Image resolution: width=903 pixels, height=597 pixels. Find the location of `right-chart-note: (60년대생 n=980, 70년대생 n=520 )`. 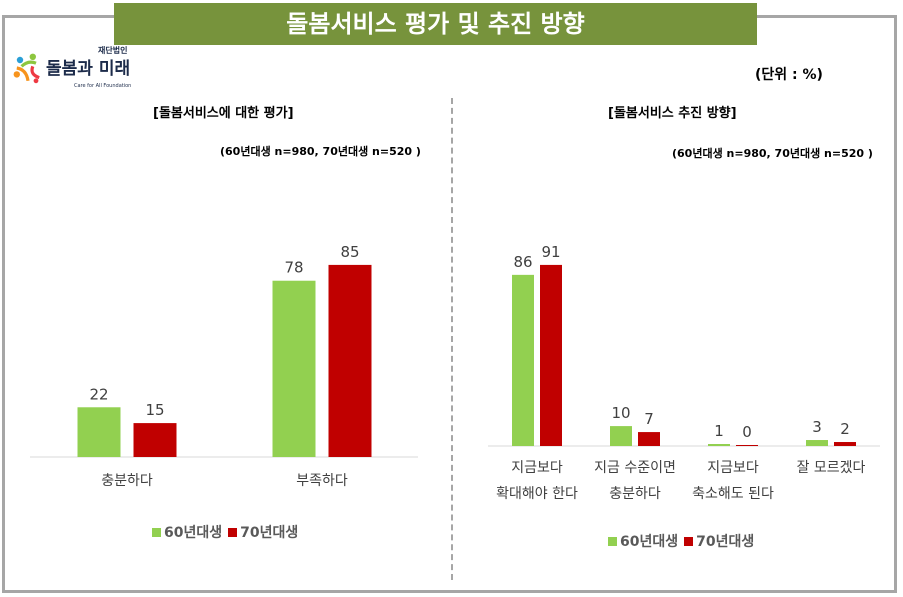

right-chart-note: (60년대생 n=980, 70년대생 n=520 ) is located at coordinates (772, 153).